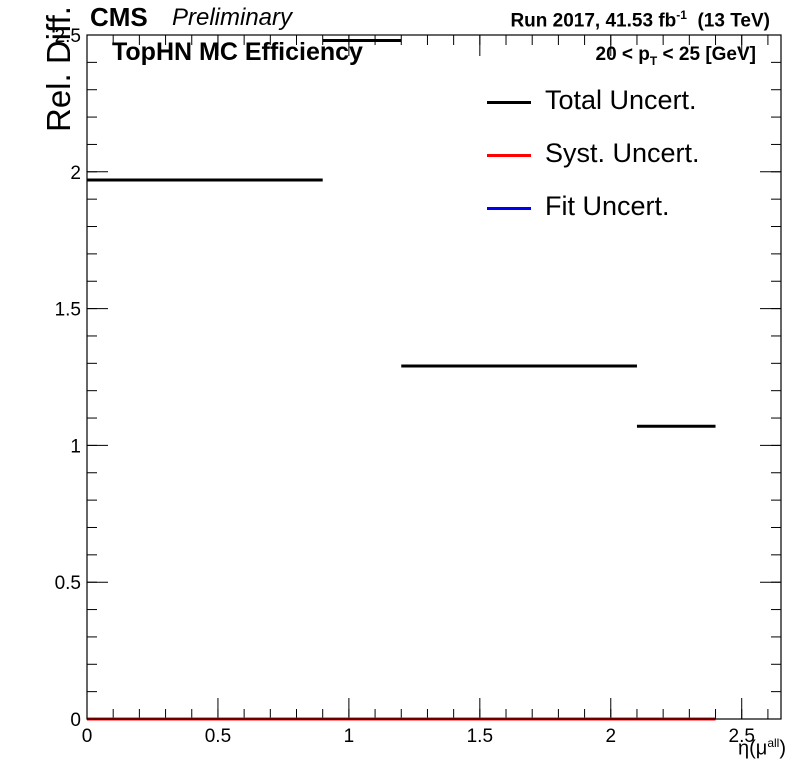 This screenshot has height=780, width=798. Describe the element at coordinates (742, 736) in the screenshot. I see `x-tick-label: 2.5` at that location.